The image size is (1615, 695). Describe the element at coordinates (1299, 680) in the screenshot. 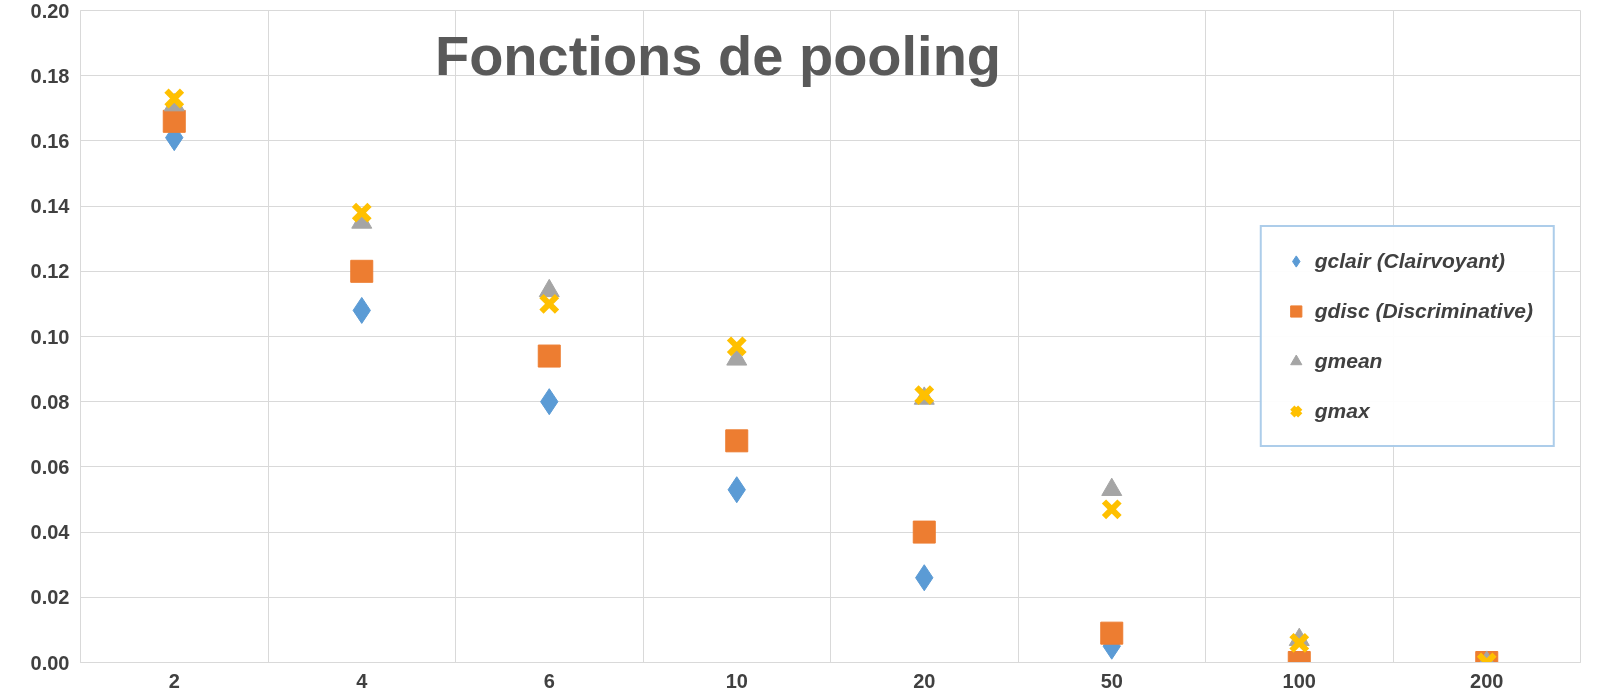

I see `x-tick-label: 100` at that location.